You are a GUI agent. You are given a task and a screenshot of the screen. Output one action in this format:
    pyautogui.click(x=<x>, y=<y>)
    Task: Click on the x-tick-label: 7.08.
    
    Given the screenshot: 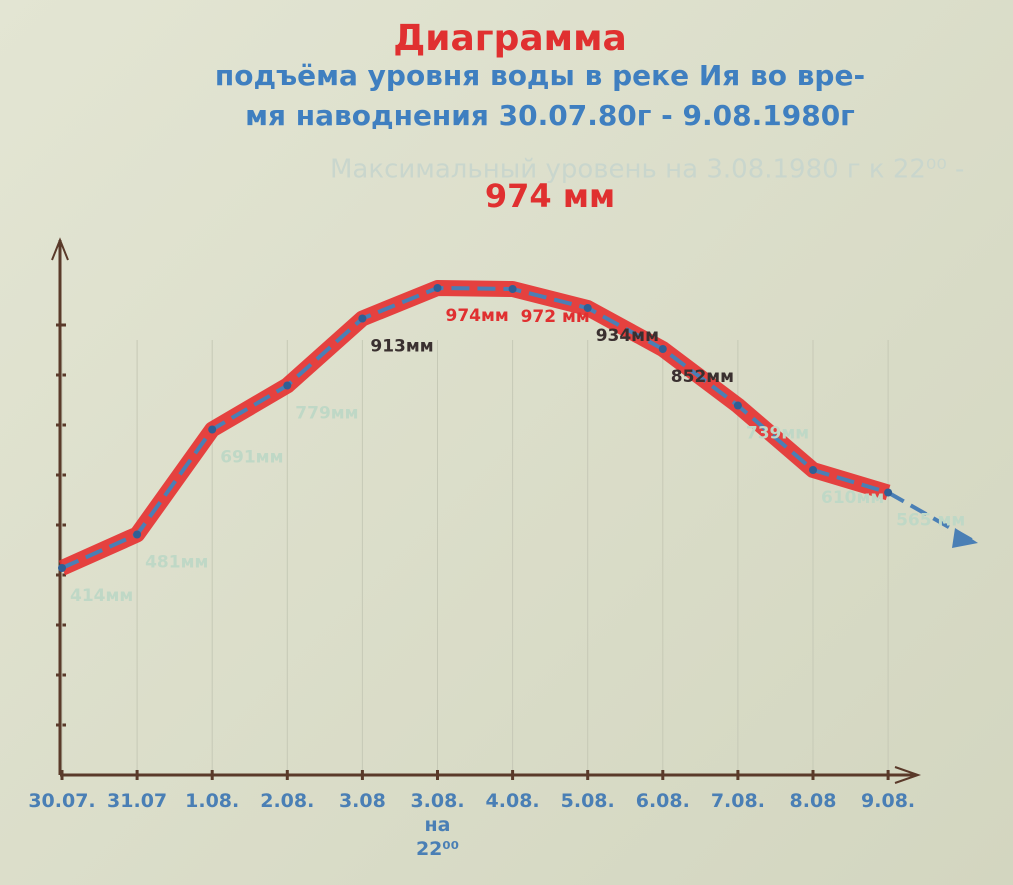 What is the action you would take?
    pyautogui.click(x=737, y=801)
    